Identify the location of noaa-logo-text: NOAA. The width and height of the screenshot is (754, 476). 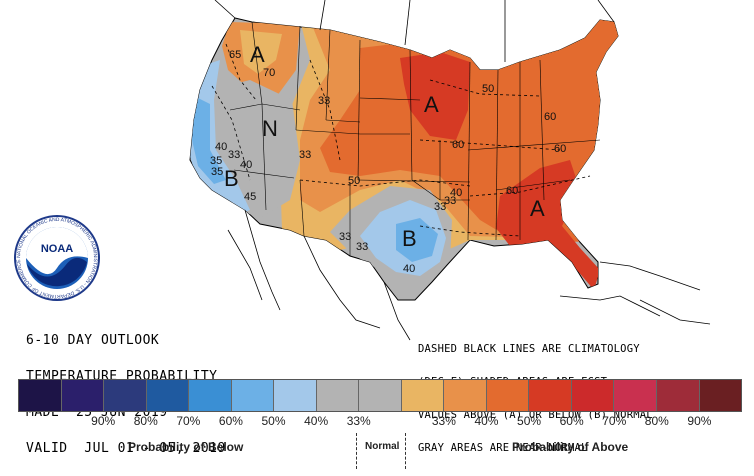
(57, 249).